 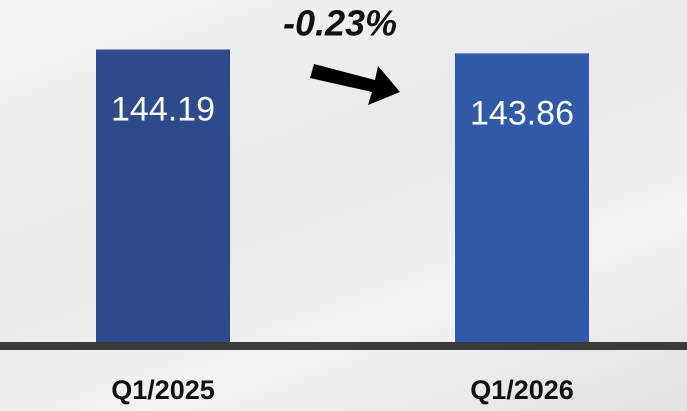 What do you see at coordinates (522, 390) in the screenshot?
I see `x-tick-label: Q1/2026` at bounding box center [522, 390].